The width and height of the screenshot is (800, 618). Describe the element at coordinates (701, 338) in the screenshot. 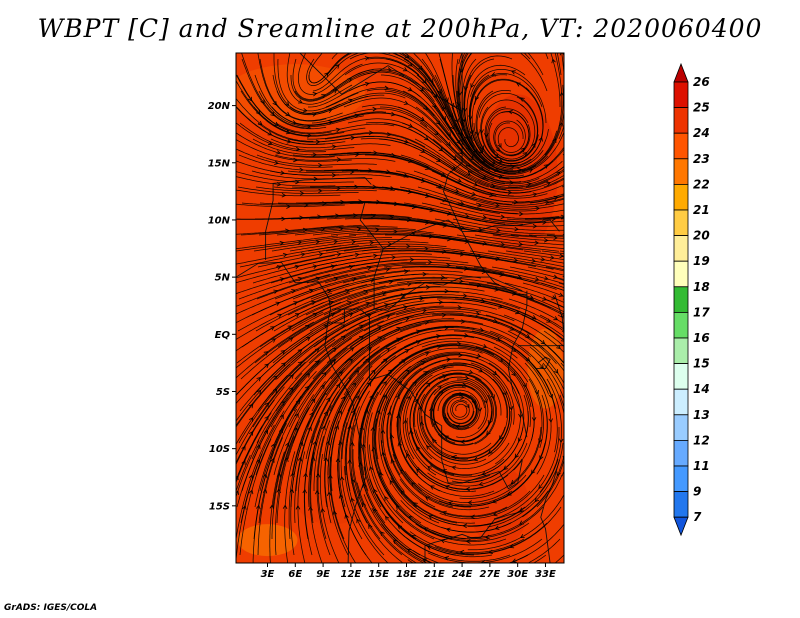

I see `colorbar-label: 16` at that location.